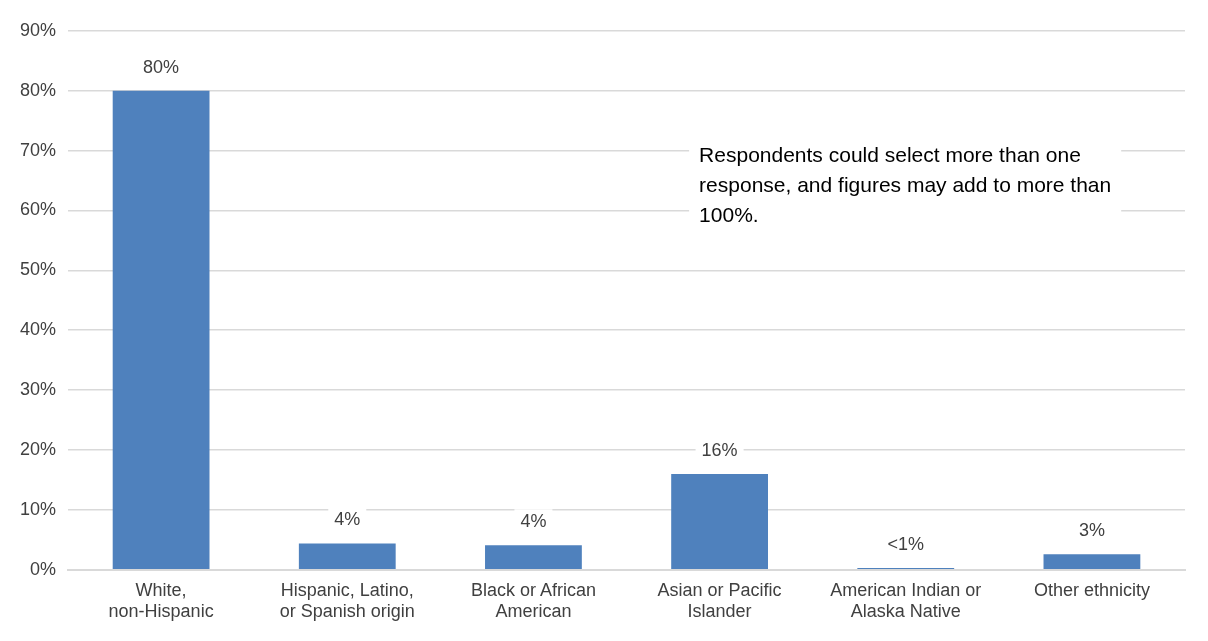  What do you see at coordinates (38, 269) in the screenshot?
I see `y-tick-label: 50%` at bounding box center [38, 269].